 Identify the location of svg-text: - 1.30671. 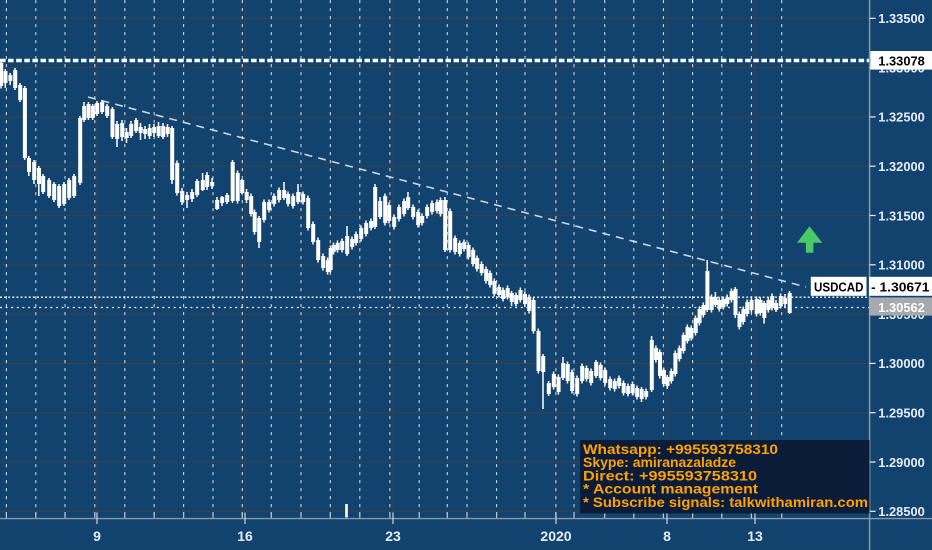
(900, 287).